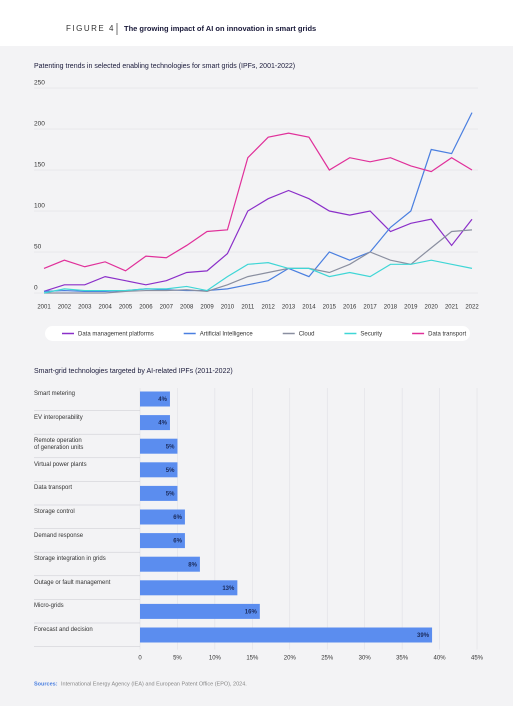 The image size is (513, 724). I want to click on value-label: 16%, so click(251, 612).